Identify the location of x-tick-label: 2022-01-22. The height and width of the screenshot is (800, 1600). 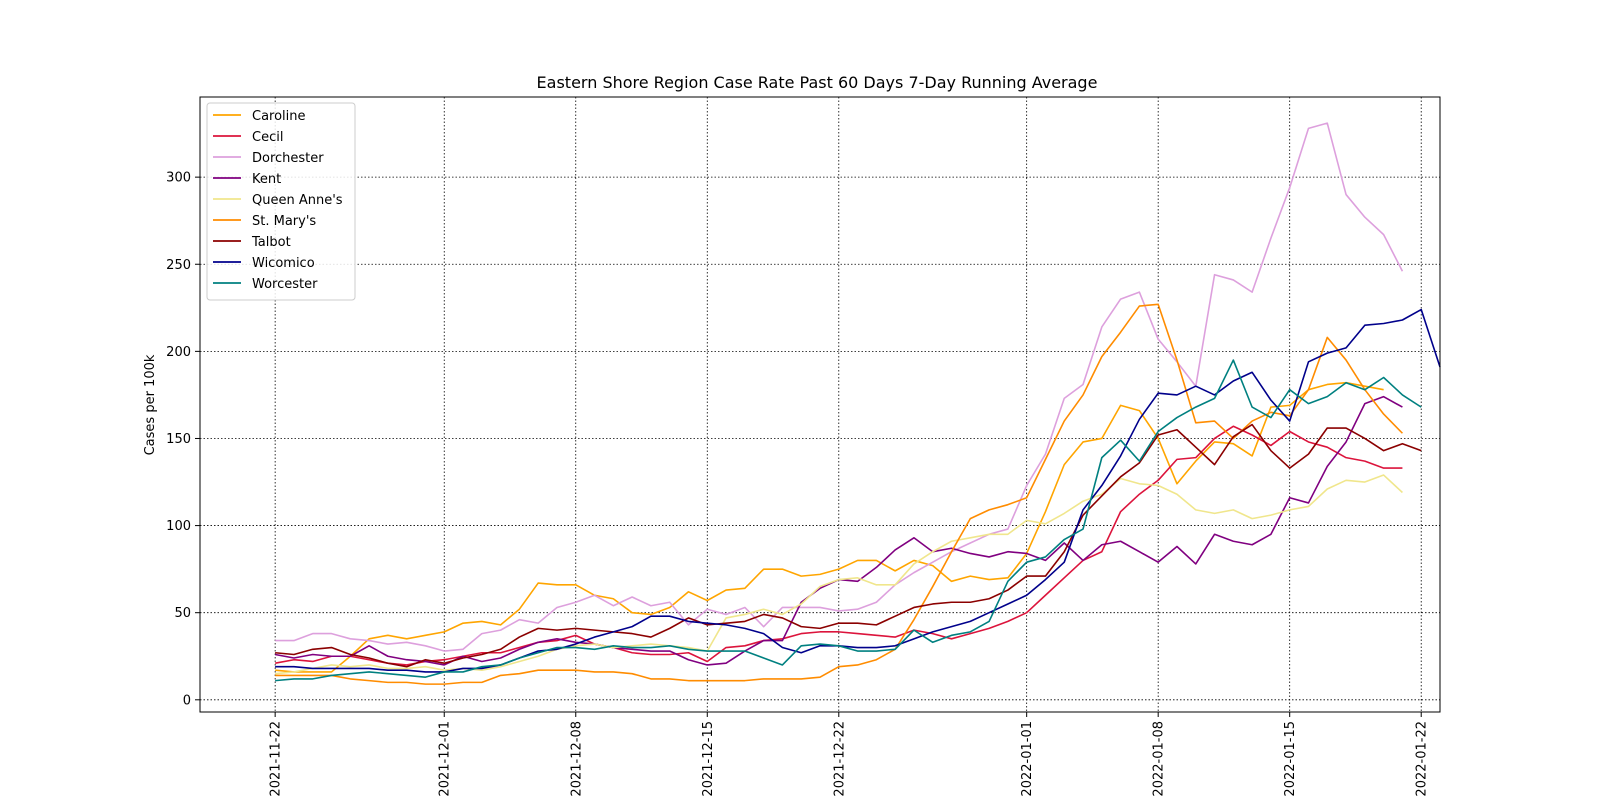
(1422, 759).